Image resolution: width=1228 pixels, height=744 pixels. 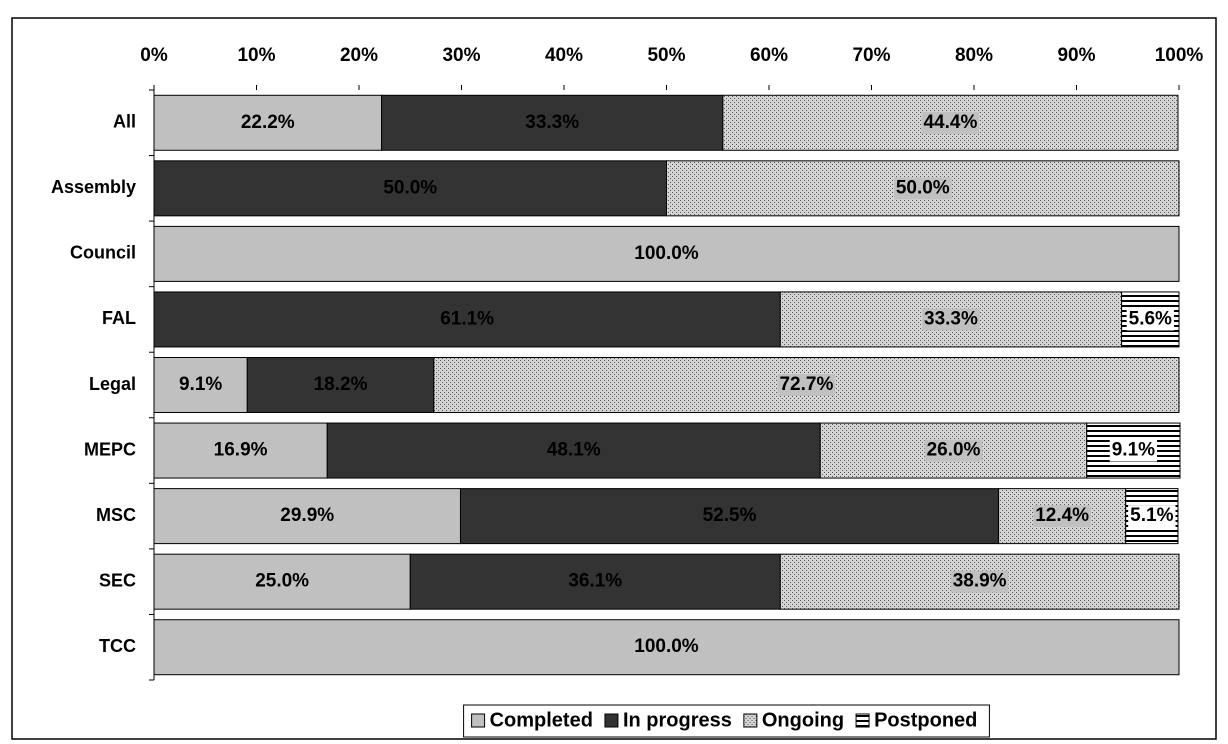 I want to click on x-tick-label: 10%, so click(x=256, y=55).